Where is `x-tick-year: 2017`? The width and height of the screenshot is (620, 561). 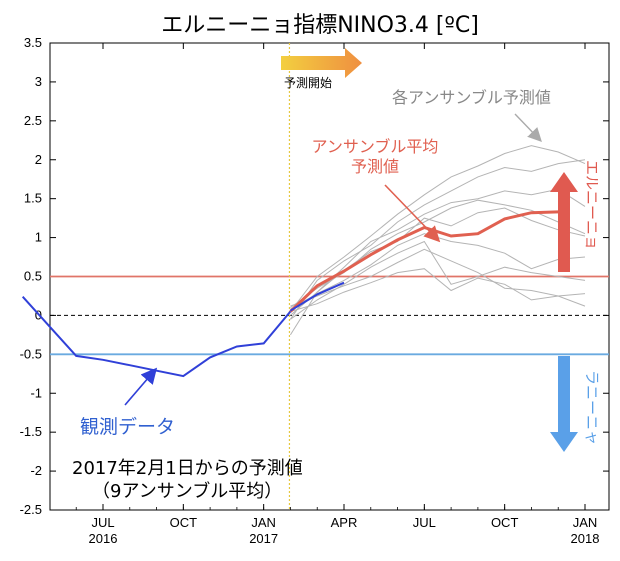 x-tick-year: 2017 is located at coordinates (263, 538).